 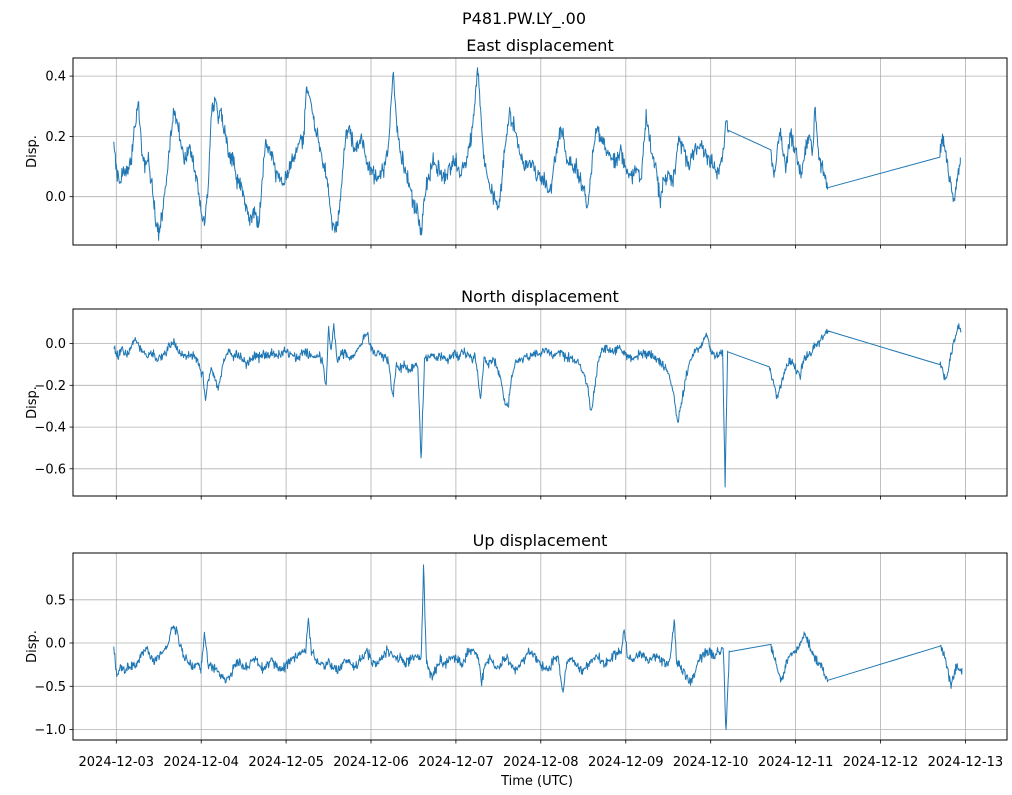 What do you see at coordinates (55, 137) in the screenshot?
I see `y-tick-label: 0.2` at bounding box center [55, 137].